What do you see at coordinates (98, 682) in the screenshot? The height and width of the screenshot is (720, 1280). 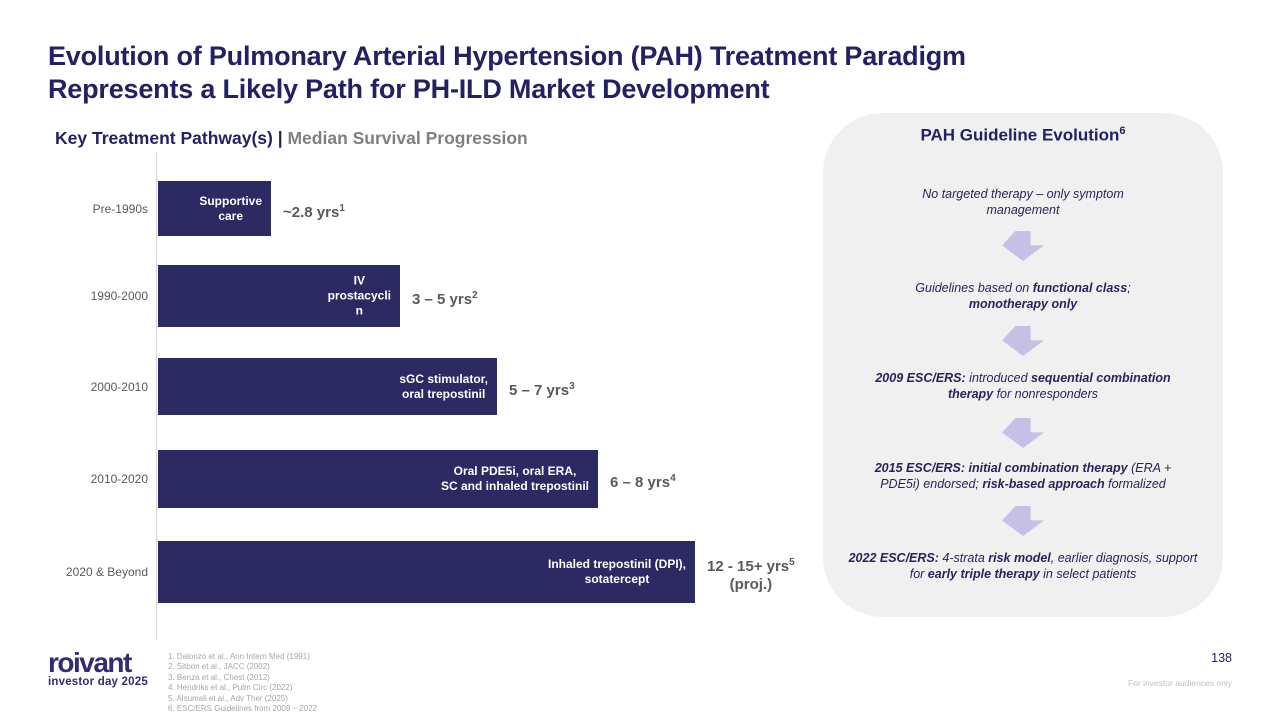 I see `roivant-logo-subtitle: investor day 2025` at bounding box center [98, 682].